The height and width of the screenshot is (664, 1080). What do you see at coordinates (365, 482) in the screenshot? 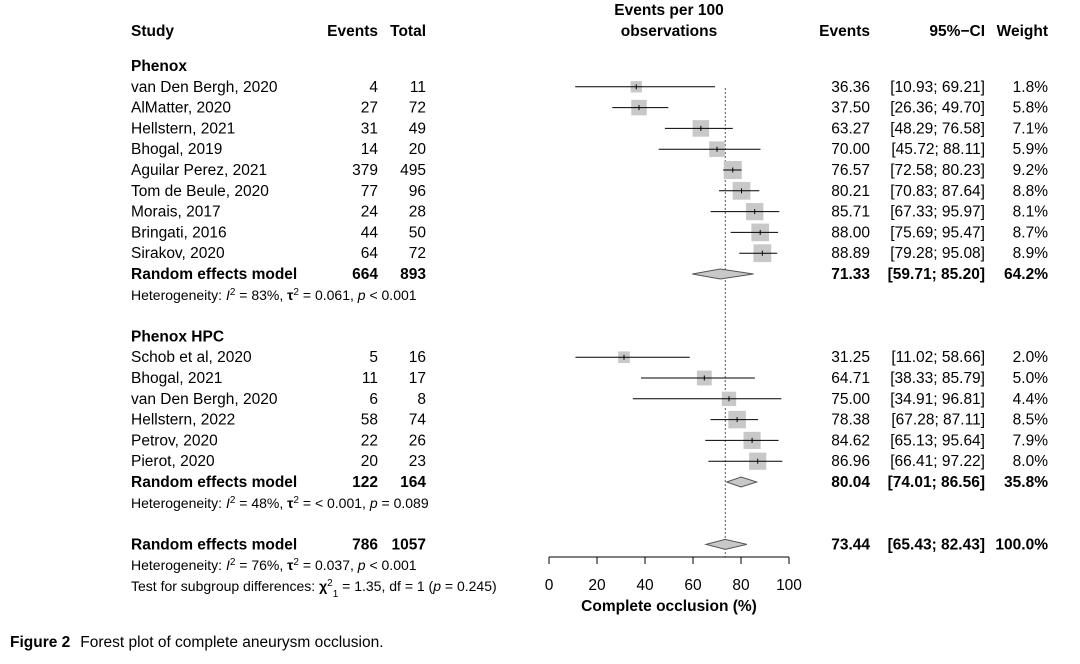
I see `subgroup-model-events: 122` at bounding box center [365, 482].